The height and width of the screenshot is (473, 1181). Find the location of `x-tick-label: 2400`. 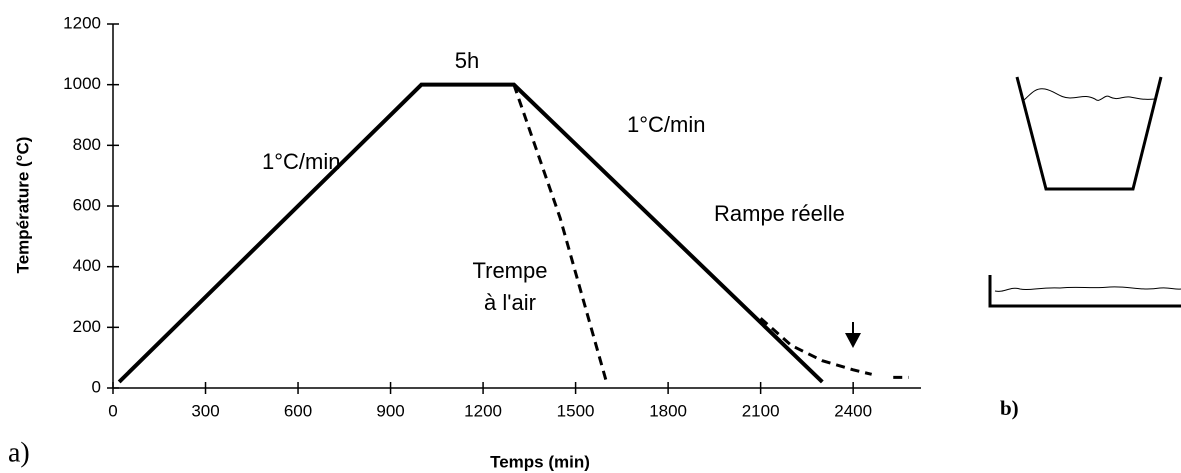

x-tick-label: 2400 is located at coordinates (853, 410).